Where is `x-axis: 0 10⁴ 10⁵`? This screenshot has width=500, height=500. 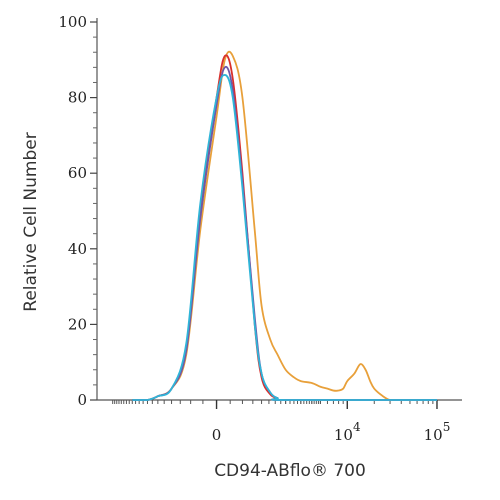 x-axis: 0 10⁴ 10⁵ is located at coordinates (281, 422).